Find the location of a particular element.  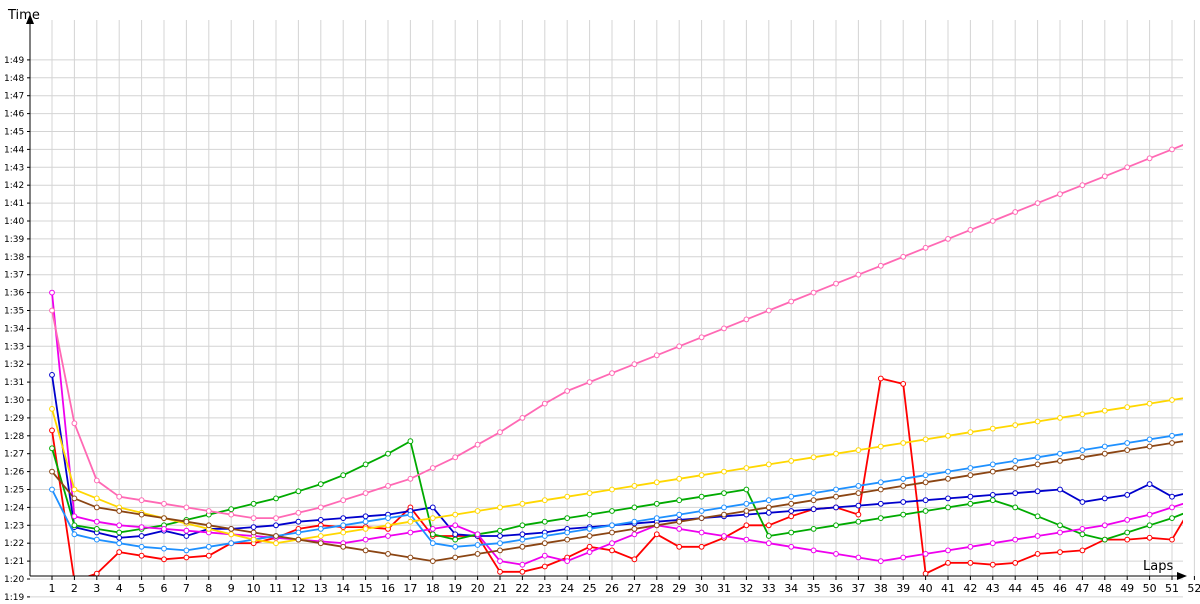

x-tick-label: 24 is located at coordinates (567, 588).